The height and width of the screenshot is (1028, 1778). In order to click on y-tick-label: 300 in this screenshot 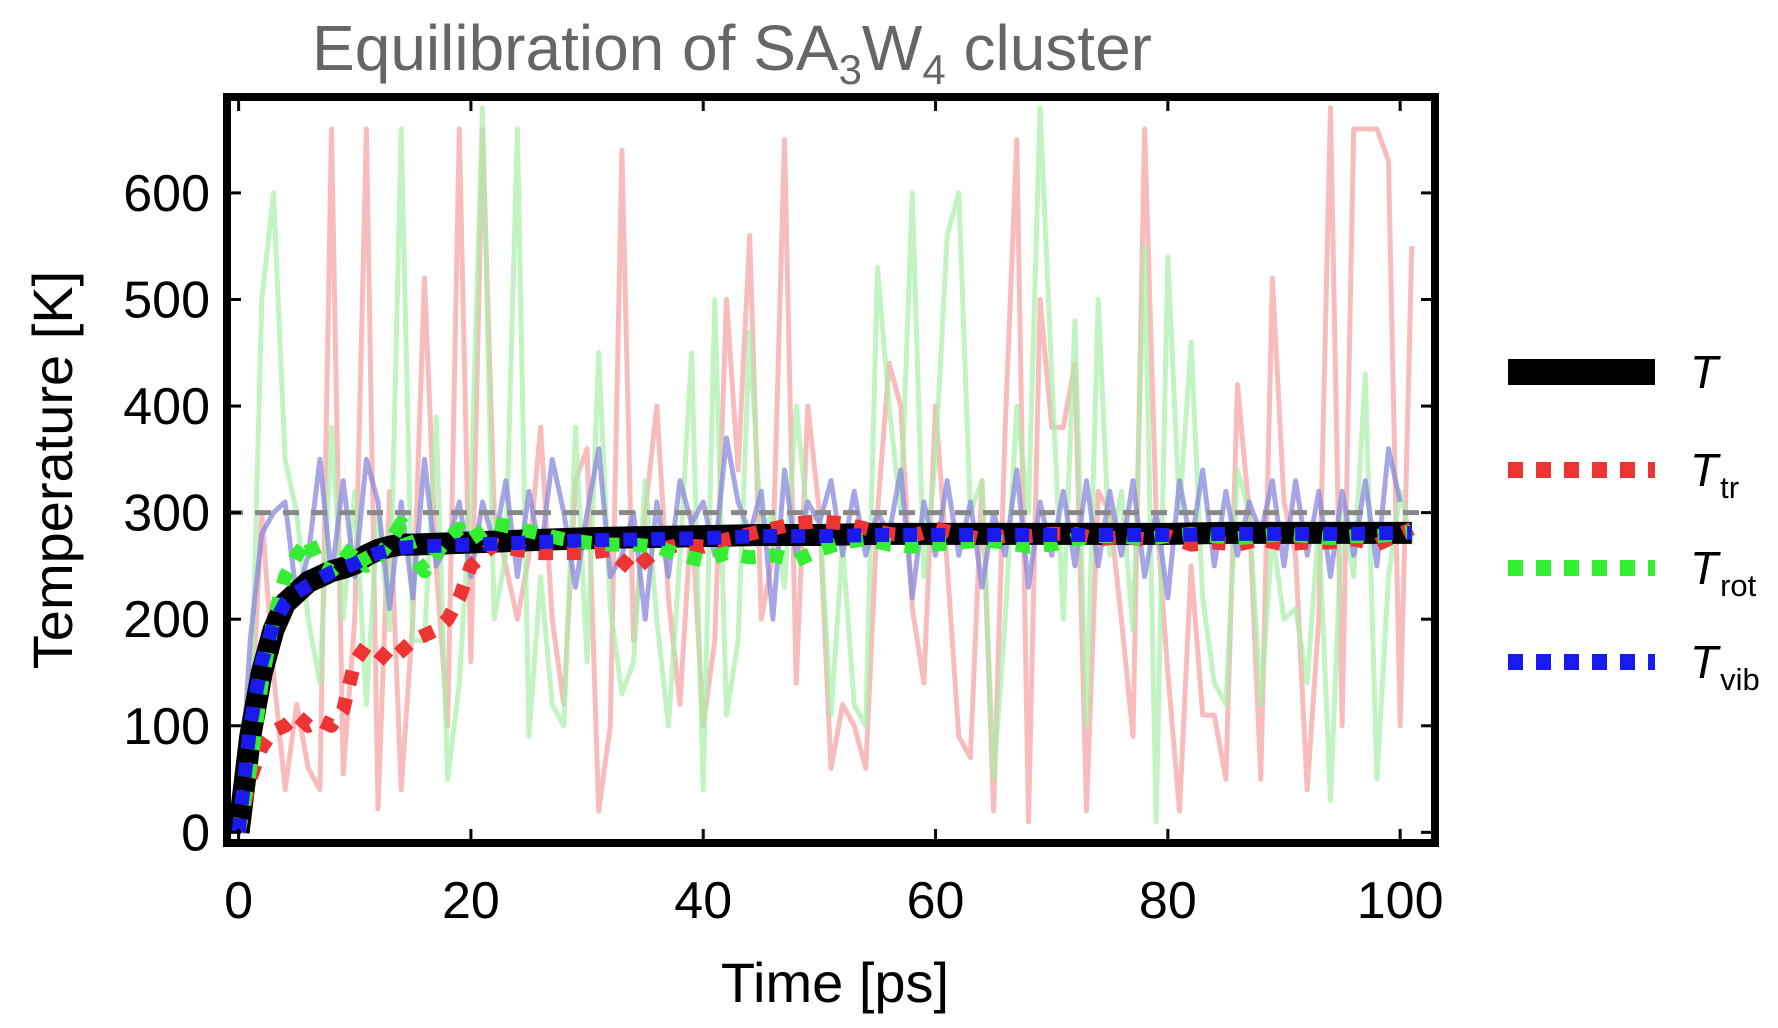, I will do `click(166, 514)`.